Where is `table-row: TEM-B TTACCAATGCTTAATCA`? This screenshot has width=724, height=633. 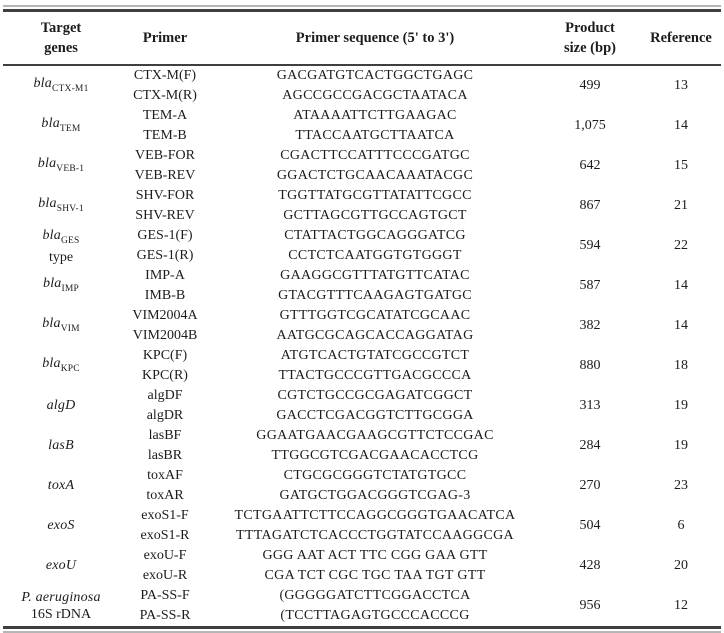
table-row: TEM-B TTACCAATGCTTAATCA is located at coordinates (362, 136).